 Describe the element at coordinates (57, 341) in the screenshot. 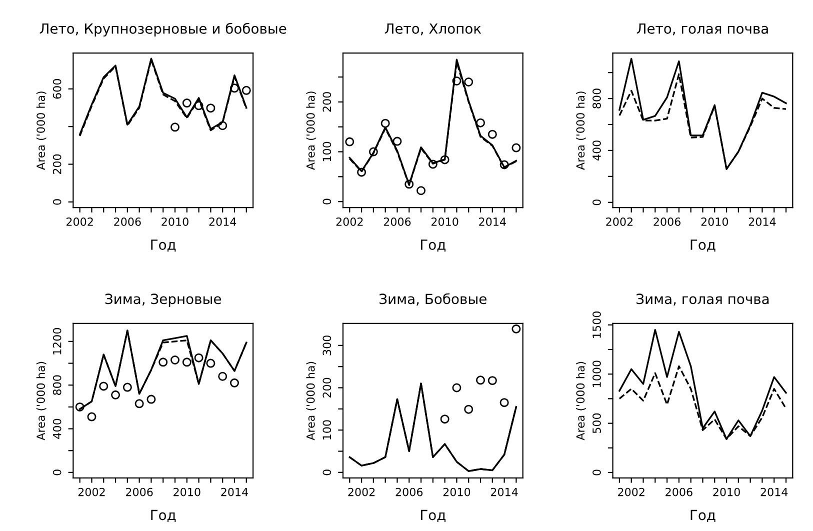

I see `y-tick-label: 1200` at that location.